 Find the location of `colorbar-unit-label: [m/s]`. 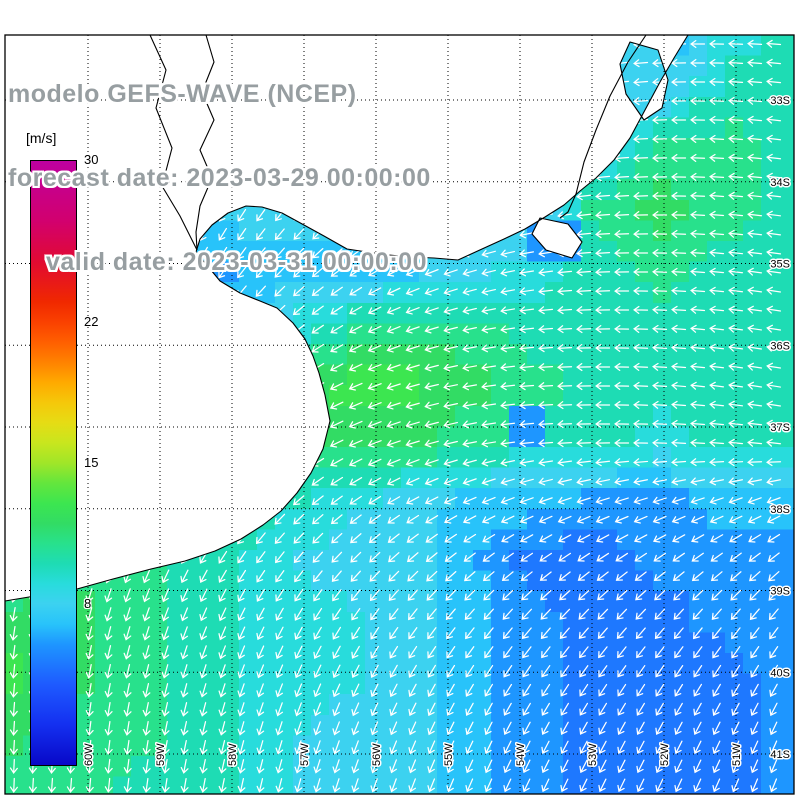

colorbar-unit-label: [m/s] is located at coordinates (41, 138).